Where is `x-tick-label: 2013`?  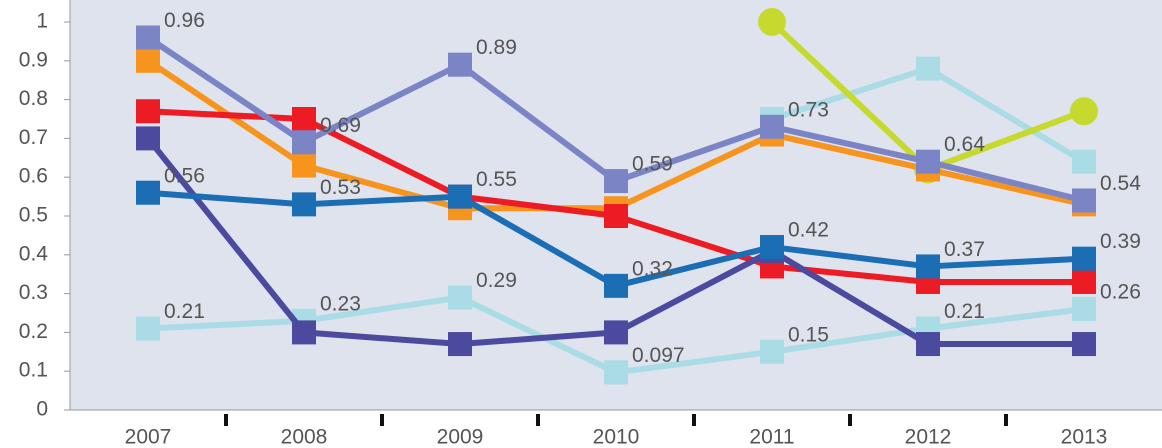 x-tick-label: 2013 is located at coordinates (1084, 437).